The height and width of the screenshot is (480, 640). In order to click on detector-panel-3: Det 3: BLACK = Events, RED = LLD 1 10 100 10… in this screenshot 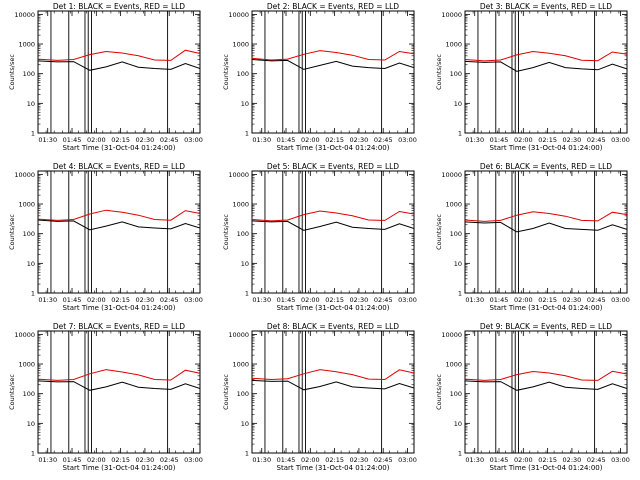, I will do `click(532, 77)`.